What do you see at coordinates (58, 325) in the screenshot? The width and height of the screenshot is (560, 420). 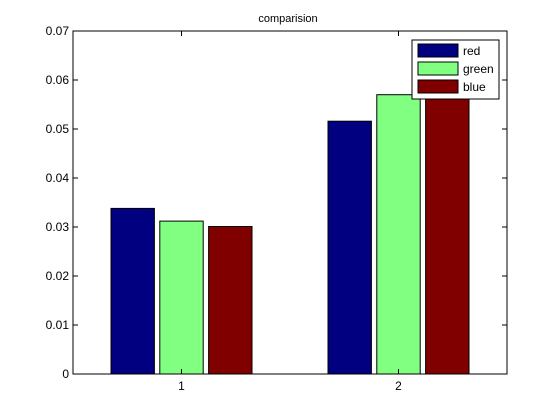 I see `y-tick-label: 0.01` at bounding box center [58, 325].